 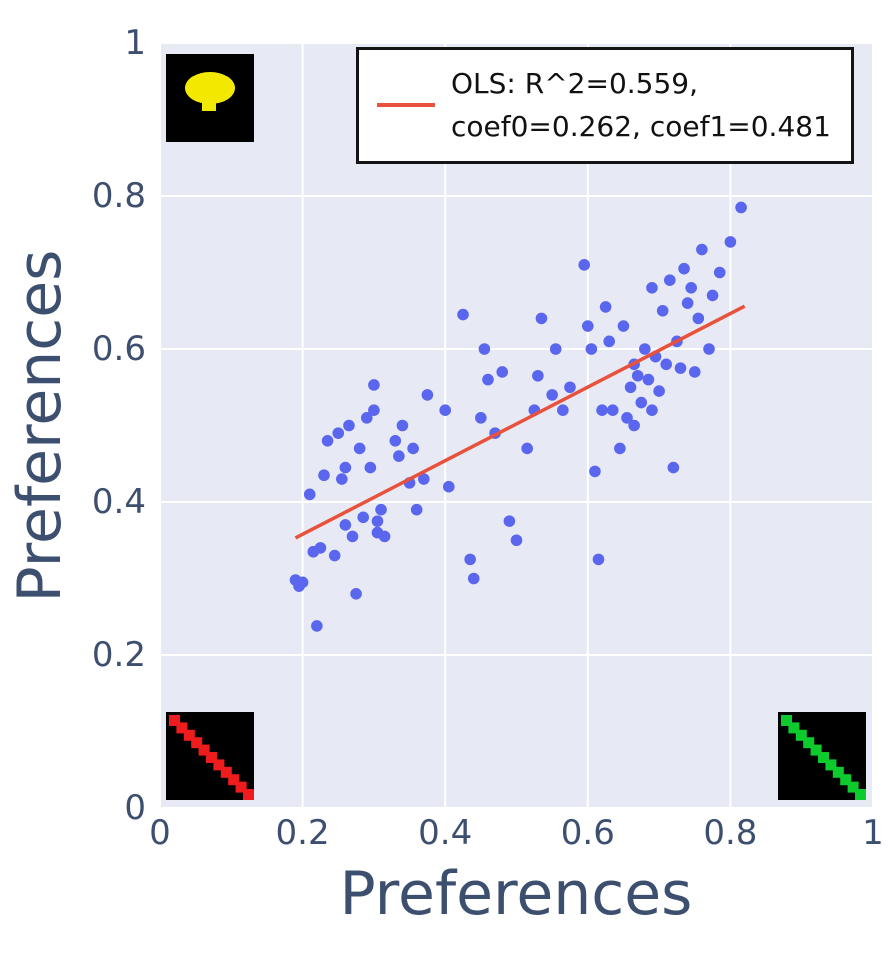 I want to click on yellow-blob-stem, so click(x=209, y=106).